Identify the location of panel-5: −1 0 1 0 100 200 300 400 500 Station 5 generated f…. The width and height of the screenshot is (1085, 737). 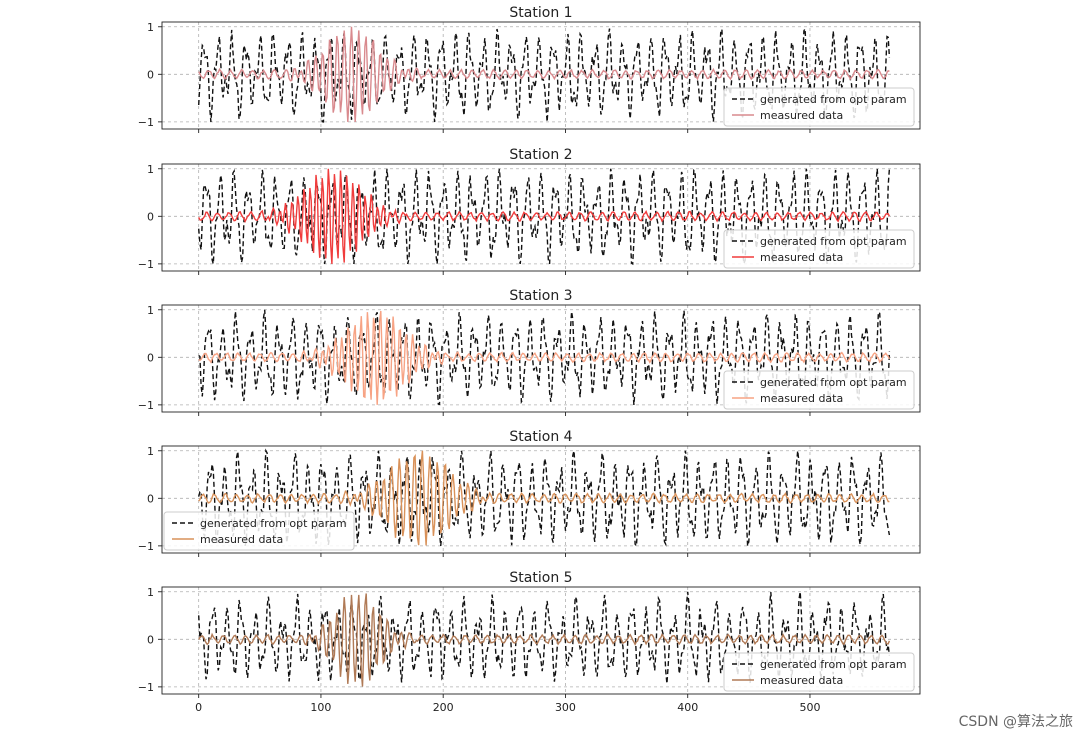
(529, 642).